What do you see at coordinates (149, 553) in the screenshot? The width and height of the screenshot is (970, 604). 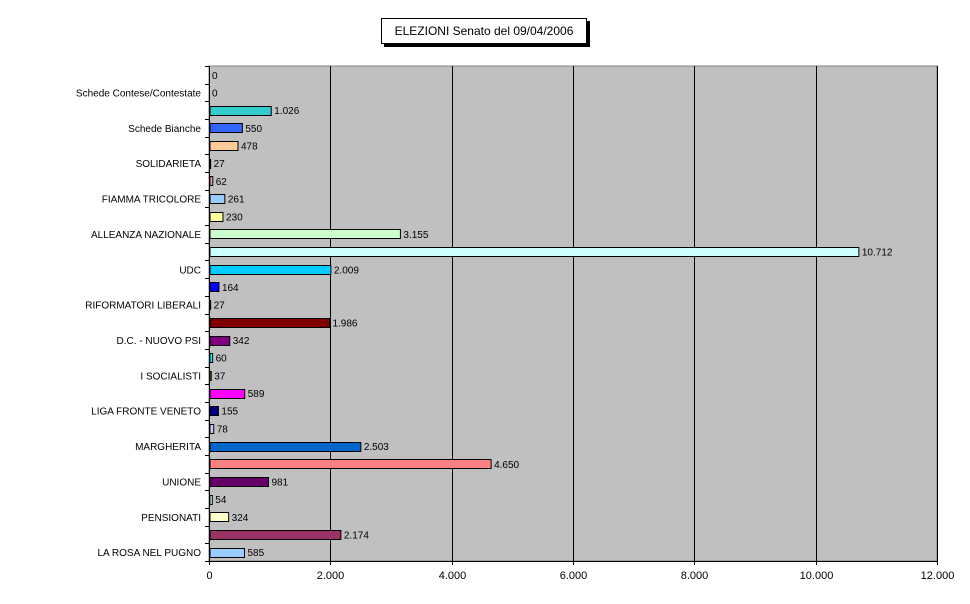 I see `category-label: LA ROSA NEL PUGNO` at bounding box center [149, 553].